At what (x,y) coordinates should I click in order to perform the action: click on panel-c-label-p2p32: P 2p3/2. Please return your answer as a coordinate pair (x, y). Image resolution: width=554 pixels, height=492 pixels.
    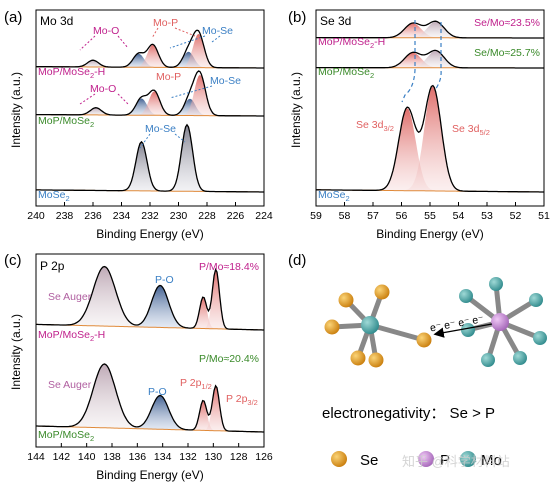
    Looking at the image, I should click on (242, 400).